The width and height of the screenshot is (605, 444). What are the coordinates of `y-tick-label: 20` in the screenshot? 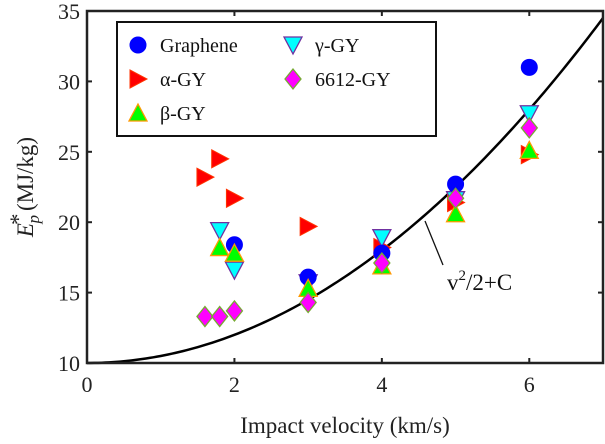 It's located at (69, 222).